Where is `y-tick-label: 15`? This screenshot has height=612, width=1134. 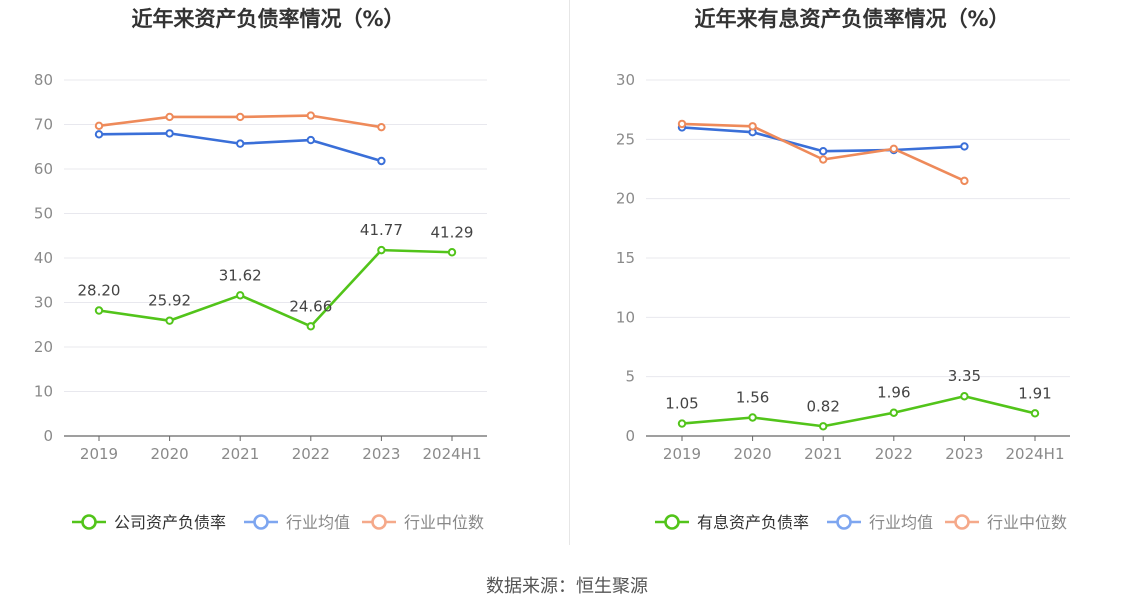 y-tick-label: 15 is located at coordinates (625, 258).